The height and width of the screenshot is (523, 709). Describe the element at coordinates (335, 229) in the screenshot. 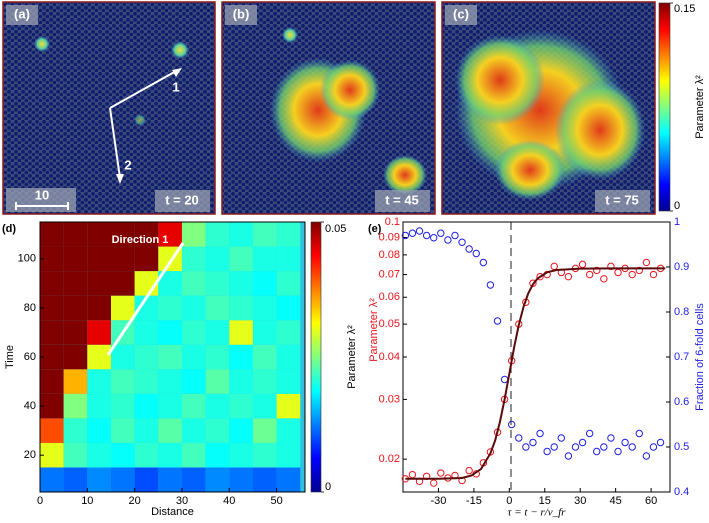

I see `colorbar-tick-label: 0.05` at that location.